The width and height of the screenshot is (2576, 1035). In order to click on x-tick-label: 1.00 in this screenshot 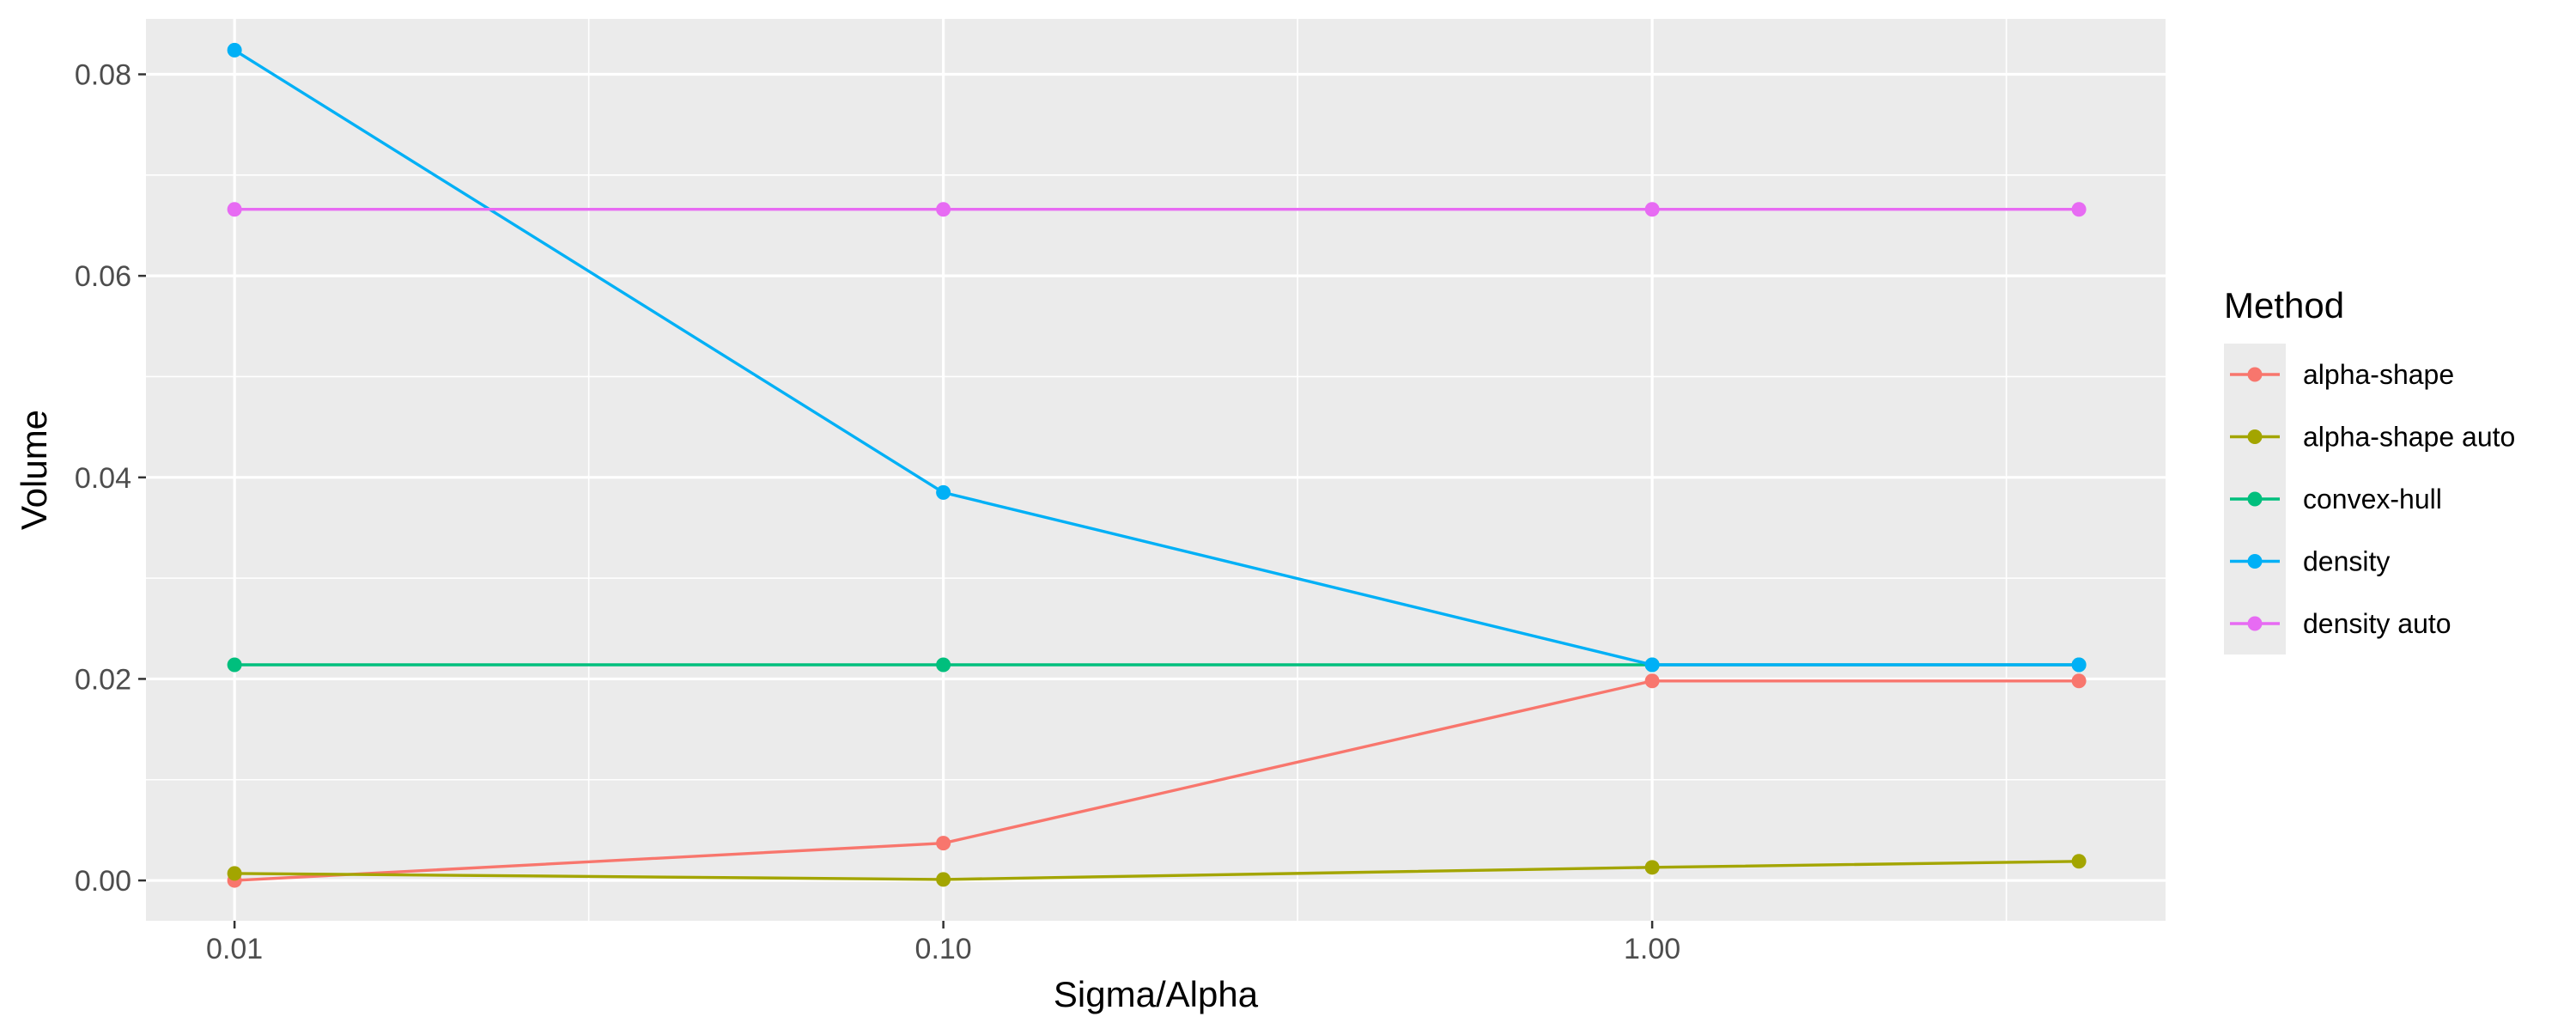, I will do `click(1652, 949)`.